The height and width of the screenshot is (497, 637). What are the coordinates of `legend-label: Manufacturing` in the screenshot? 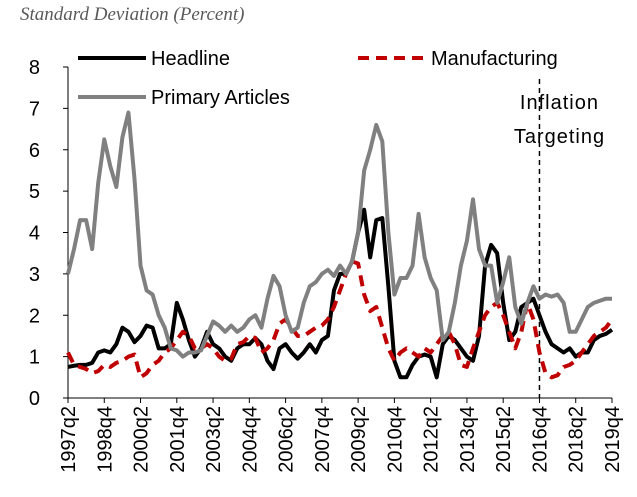 It's located at (494, 59).